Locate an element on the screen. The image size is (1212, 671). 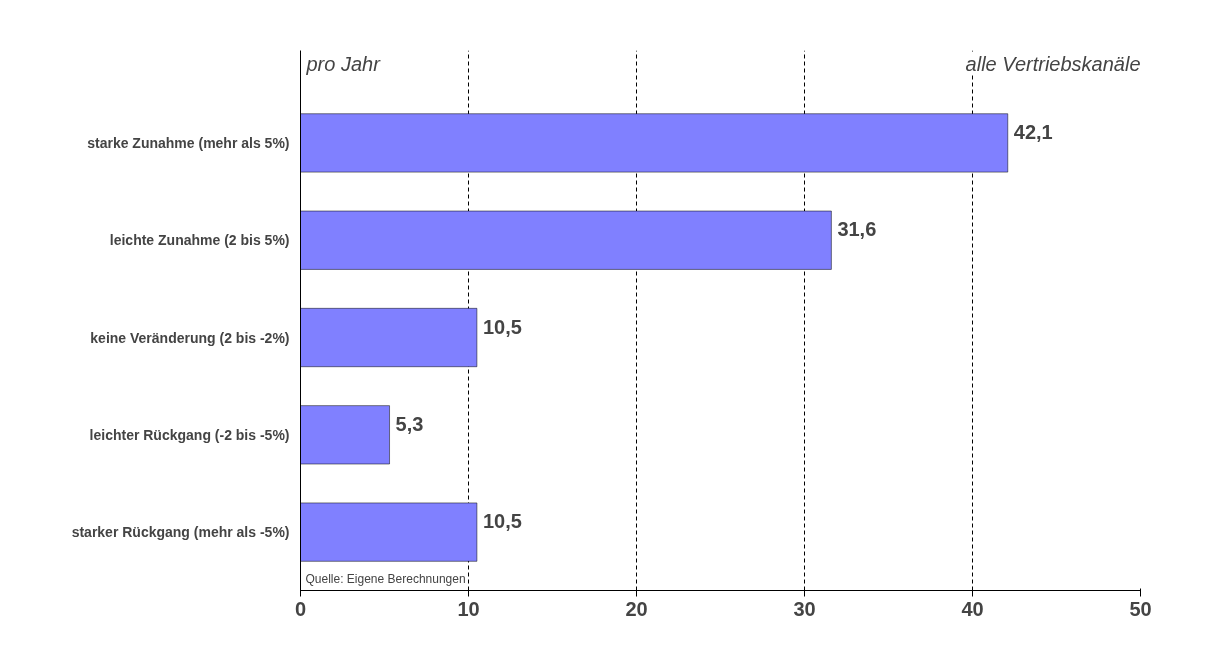
x-tick-label: 10 is located at coordinates (468, 608).